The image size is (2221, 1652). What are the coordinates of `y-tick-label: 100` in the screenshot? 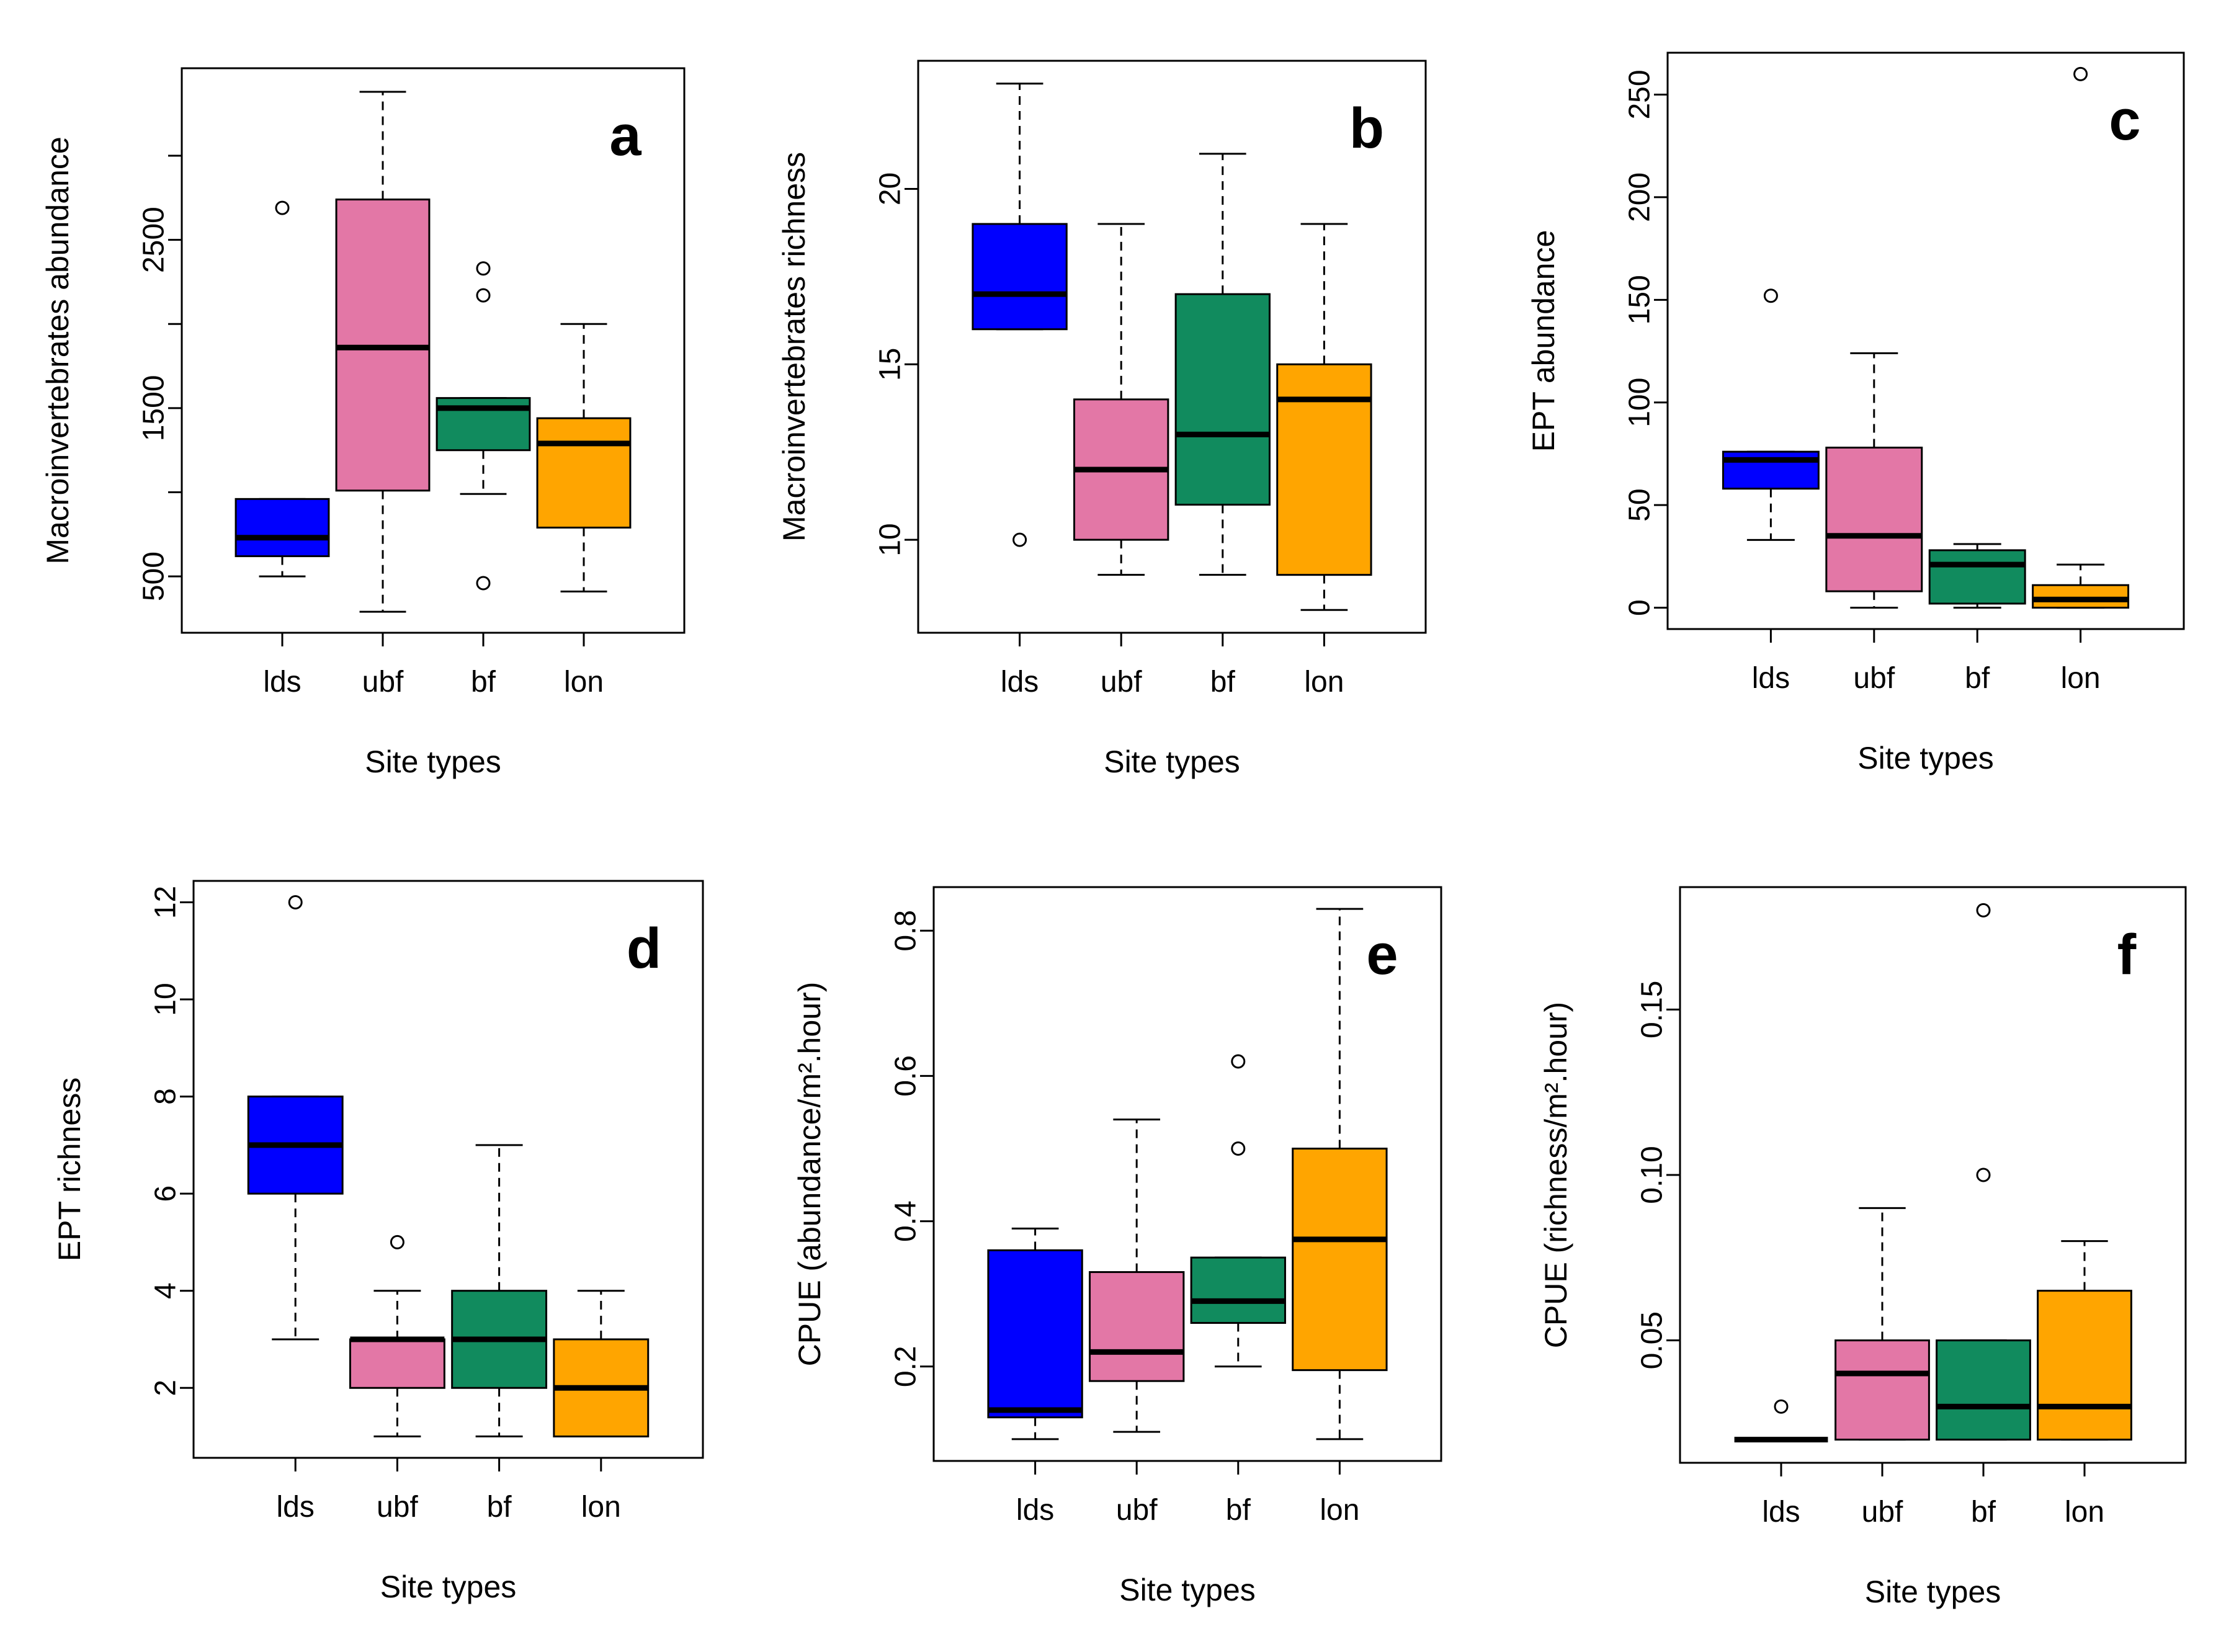 It's located at (1640, 402).